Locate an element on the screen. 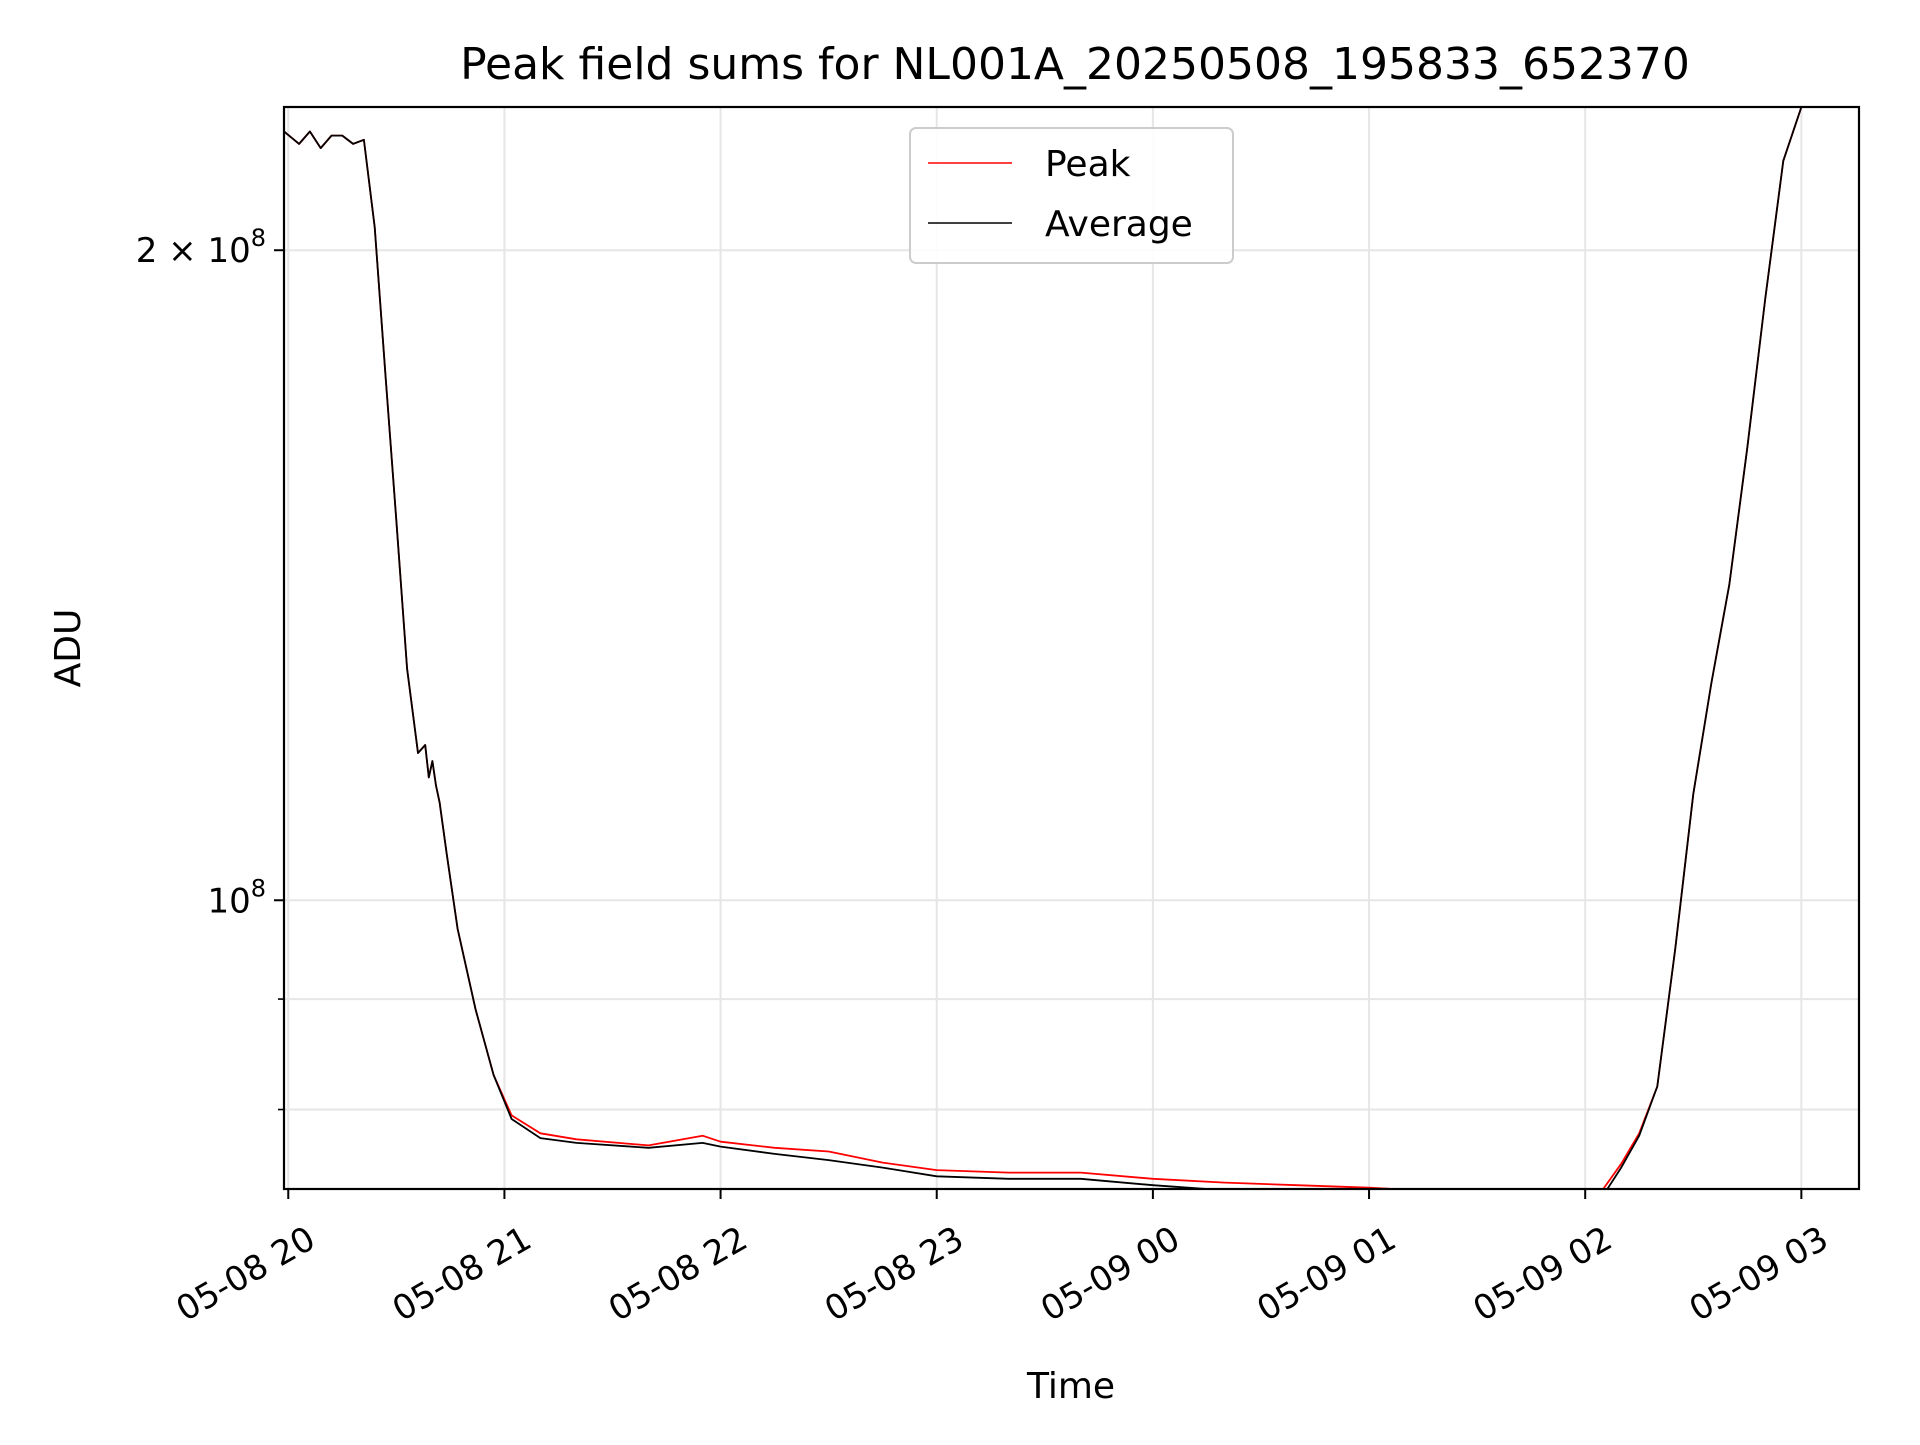 This screenshot has height=1445, width=1920. y-tick-label: 2 × 108 is located at coordinates (201, 247).